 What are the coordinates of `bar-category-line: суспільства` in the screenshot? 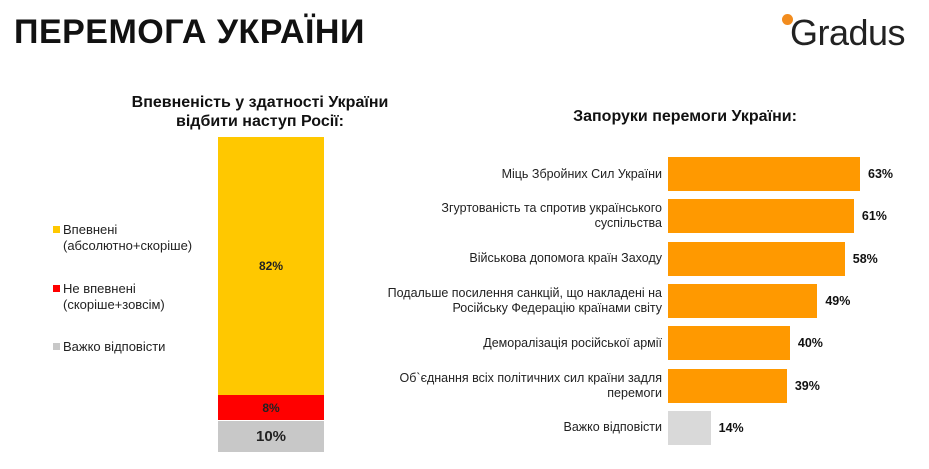 It's located at (628, 223).